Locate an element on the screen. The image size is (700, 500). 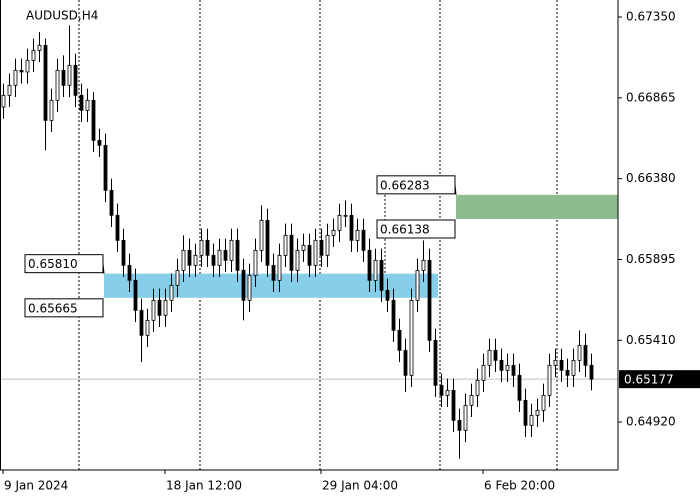
x-tick-label: 29 Jan 04:00 is located at coordinates (360, 486).